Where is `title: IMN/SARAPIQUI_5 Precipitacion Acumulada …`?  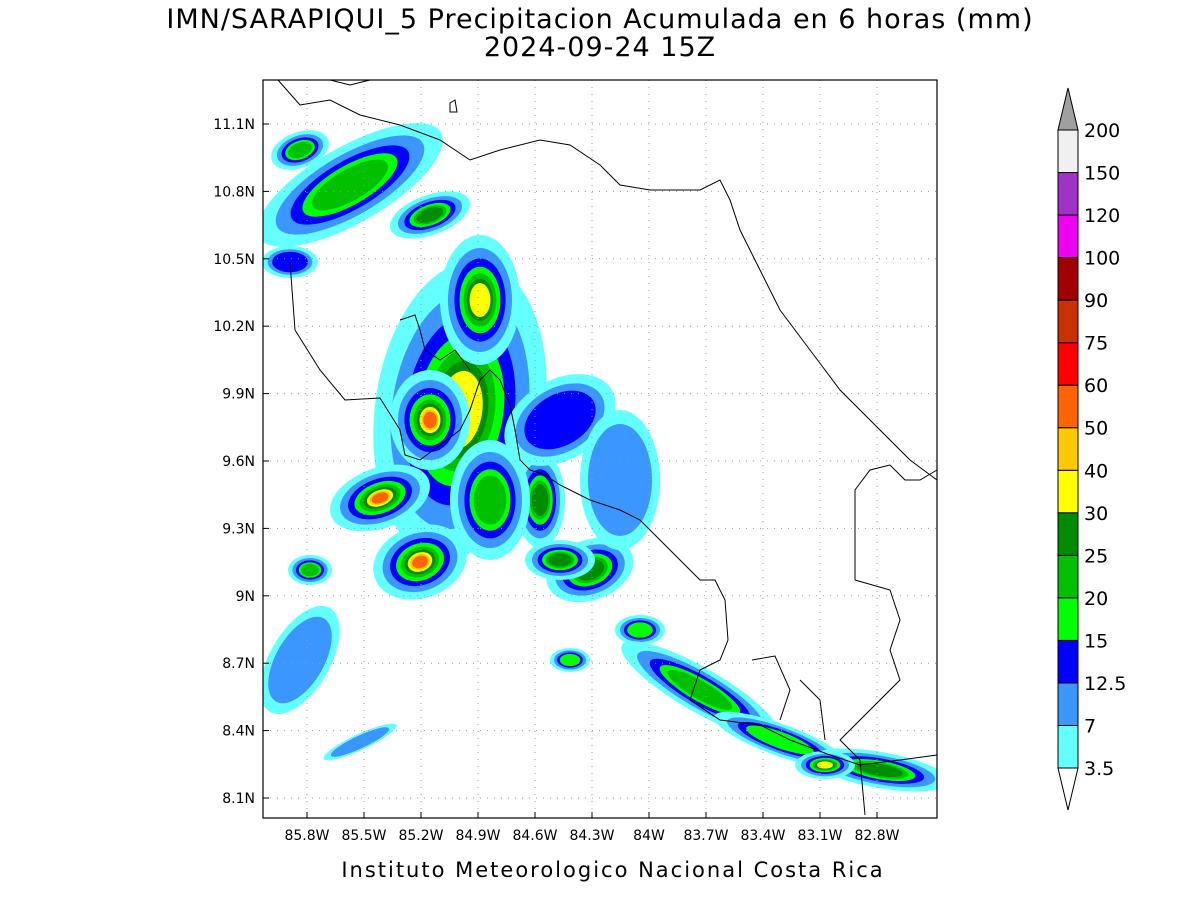 title: IMN/SARAPIQUI_5 Precipitacion Acumulada … is located at coordinates (599, 19).